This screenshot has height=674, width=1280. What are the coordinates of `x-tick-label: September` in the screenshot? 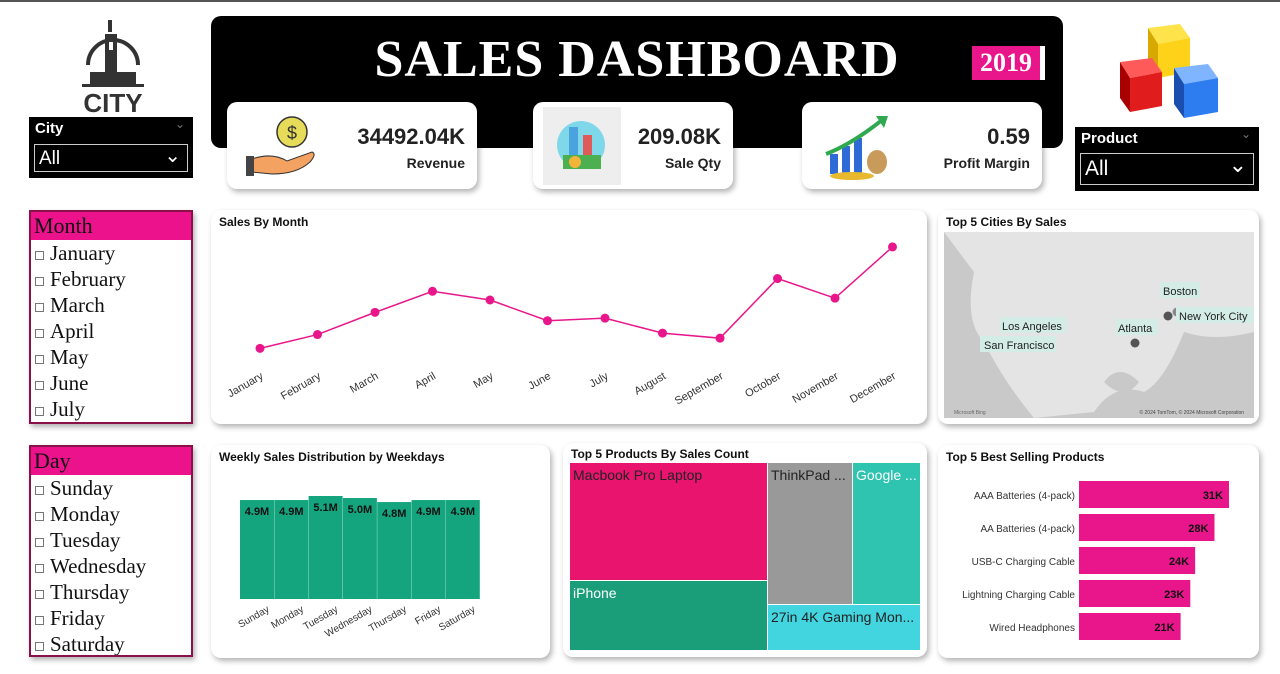 It's located at (699, 388).